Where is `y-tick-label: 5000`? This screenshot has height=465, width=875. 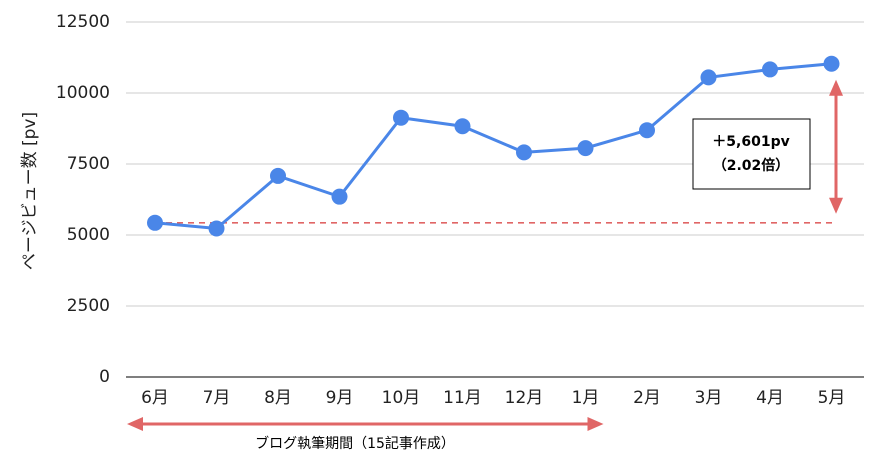
y-tick-label: 5000 is located at coordinates (88, 235).